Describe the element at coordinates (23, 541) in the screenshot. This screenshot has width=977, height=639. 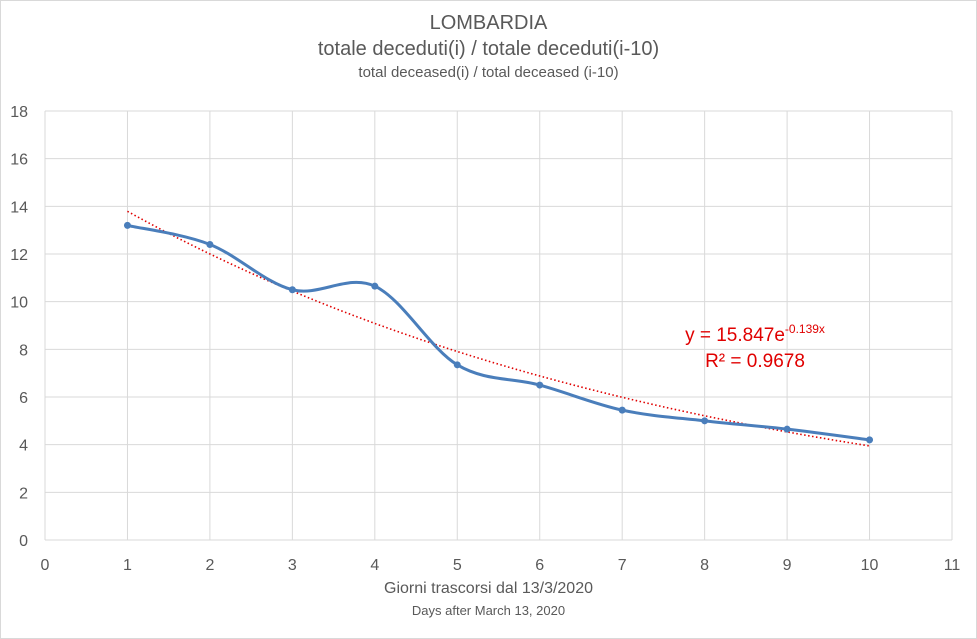
I see `y-tick-label: 0` at that location.